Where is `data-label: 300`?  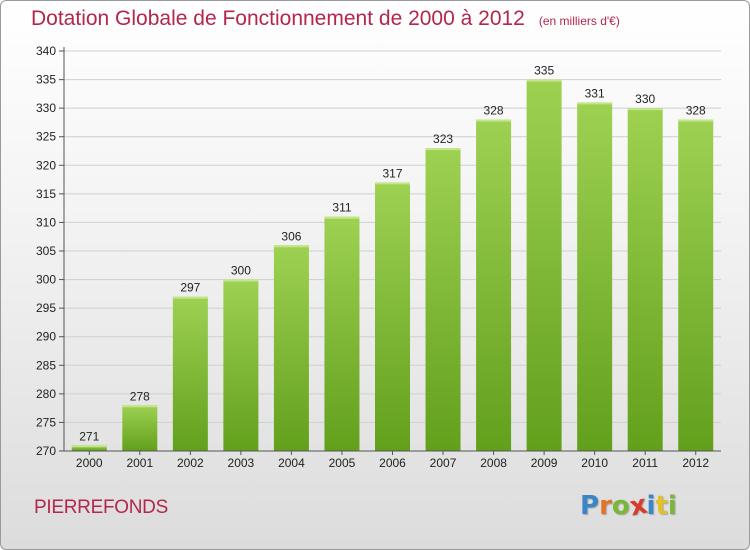 data-label: 300 is located at coordinates (241, 271).